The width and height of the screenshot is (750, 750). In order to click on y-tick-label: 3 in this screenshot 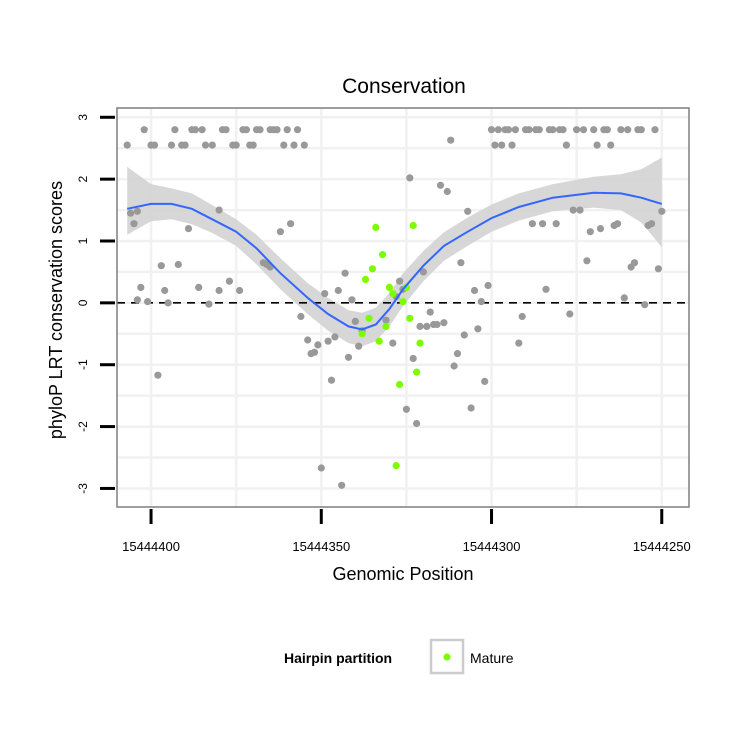, I will do `click(83, 117)`.